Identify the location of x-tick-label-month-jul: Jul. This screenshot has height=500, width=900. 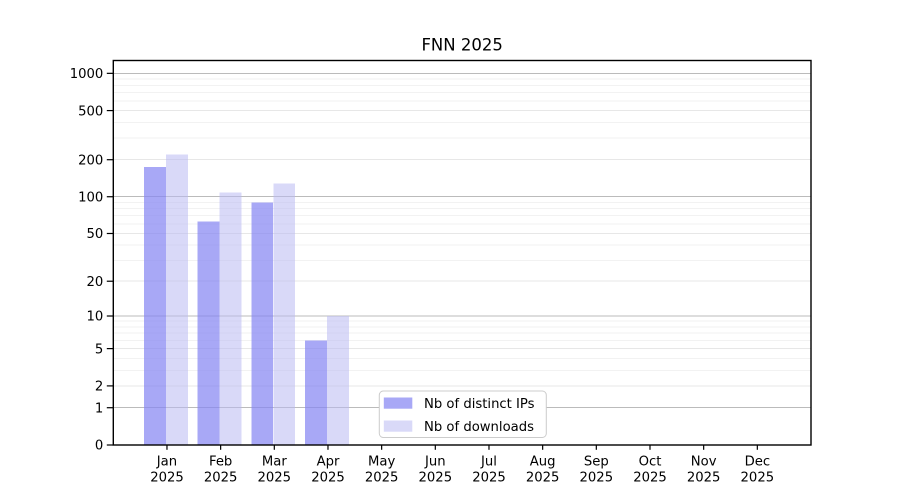
(488, 462).